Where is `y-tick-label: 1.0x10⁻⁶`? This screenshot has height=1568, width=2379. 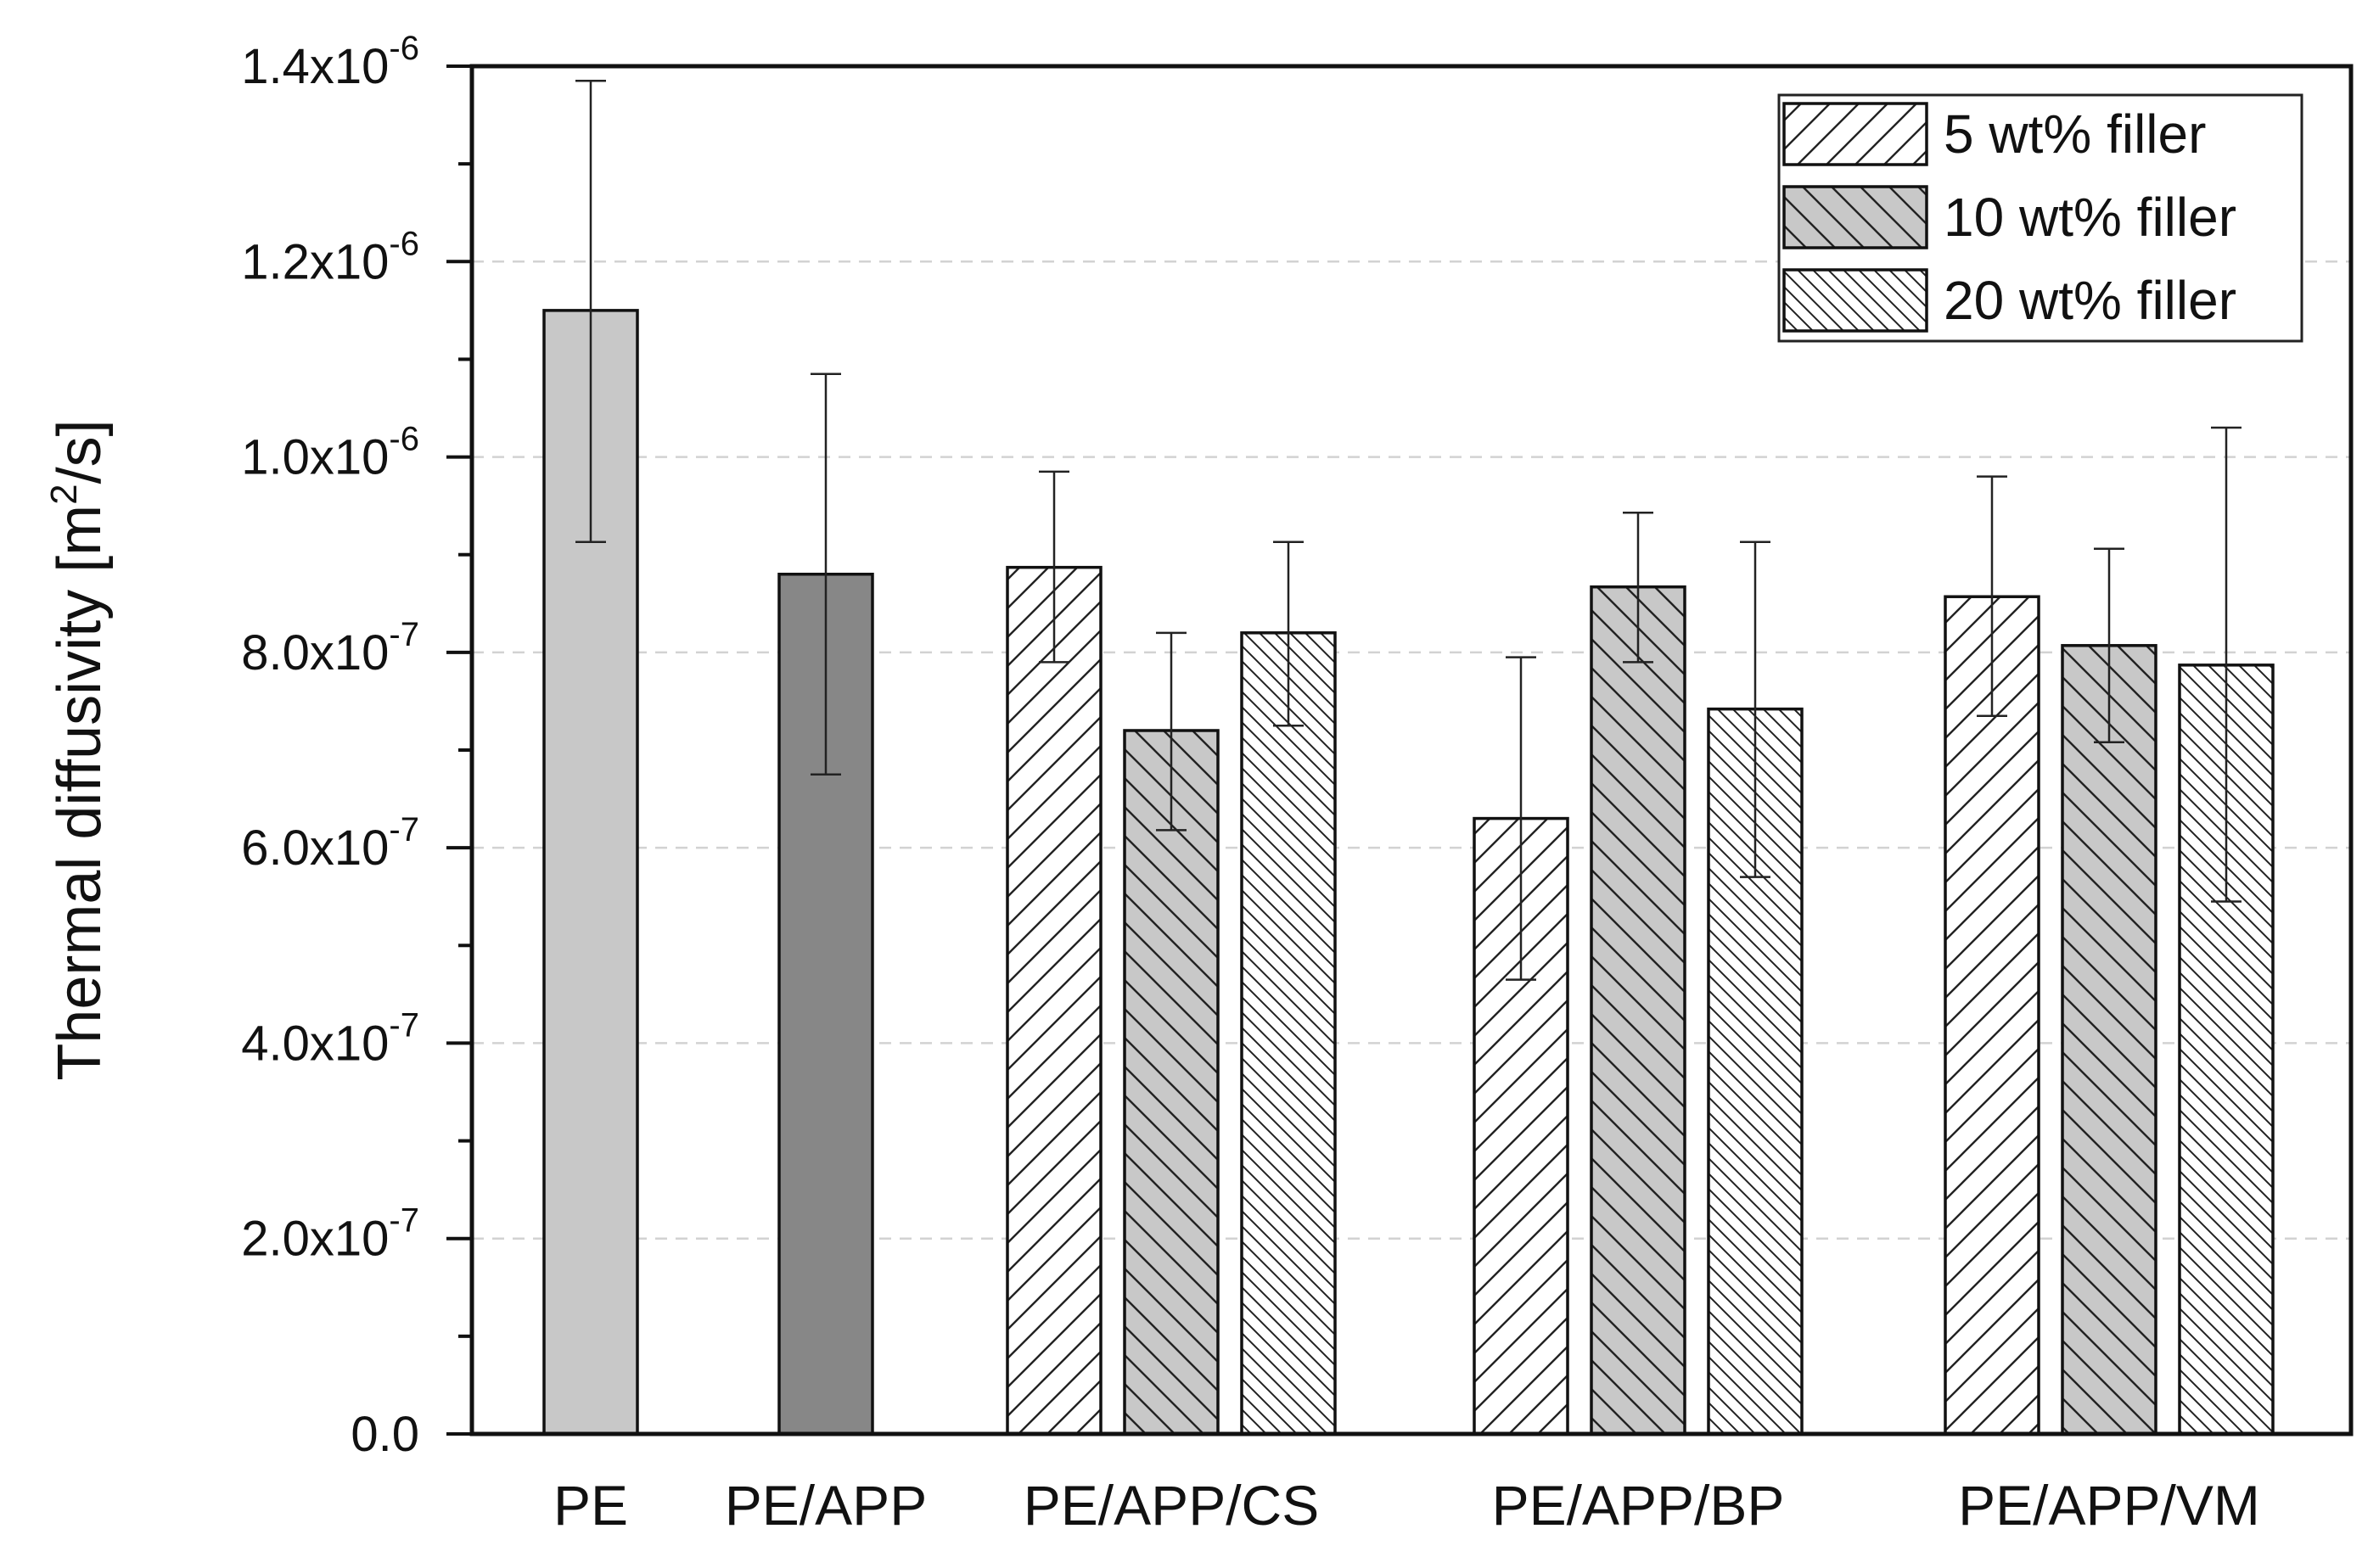 y-tick-label: 1.0x10⁻⁶ is located at coordinates (330, 453).